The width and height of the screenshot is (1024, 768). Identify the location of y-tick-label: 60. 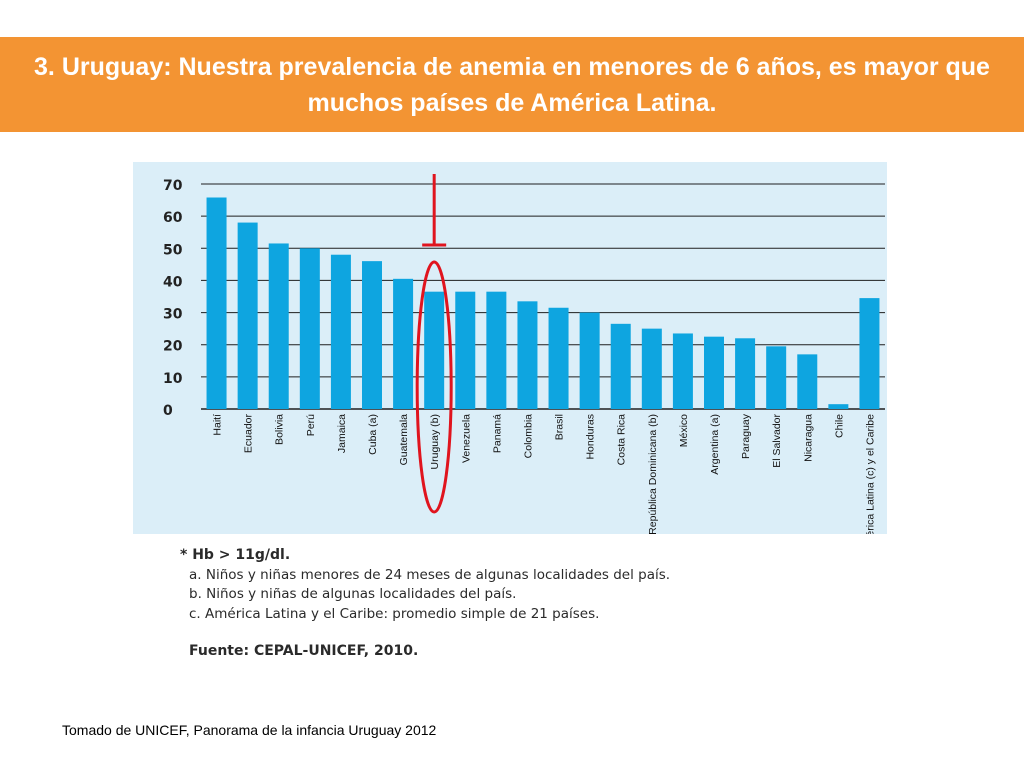
(173, 218).